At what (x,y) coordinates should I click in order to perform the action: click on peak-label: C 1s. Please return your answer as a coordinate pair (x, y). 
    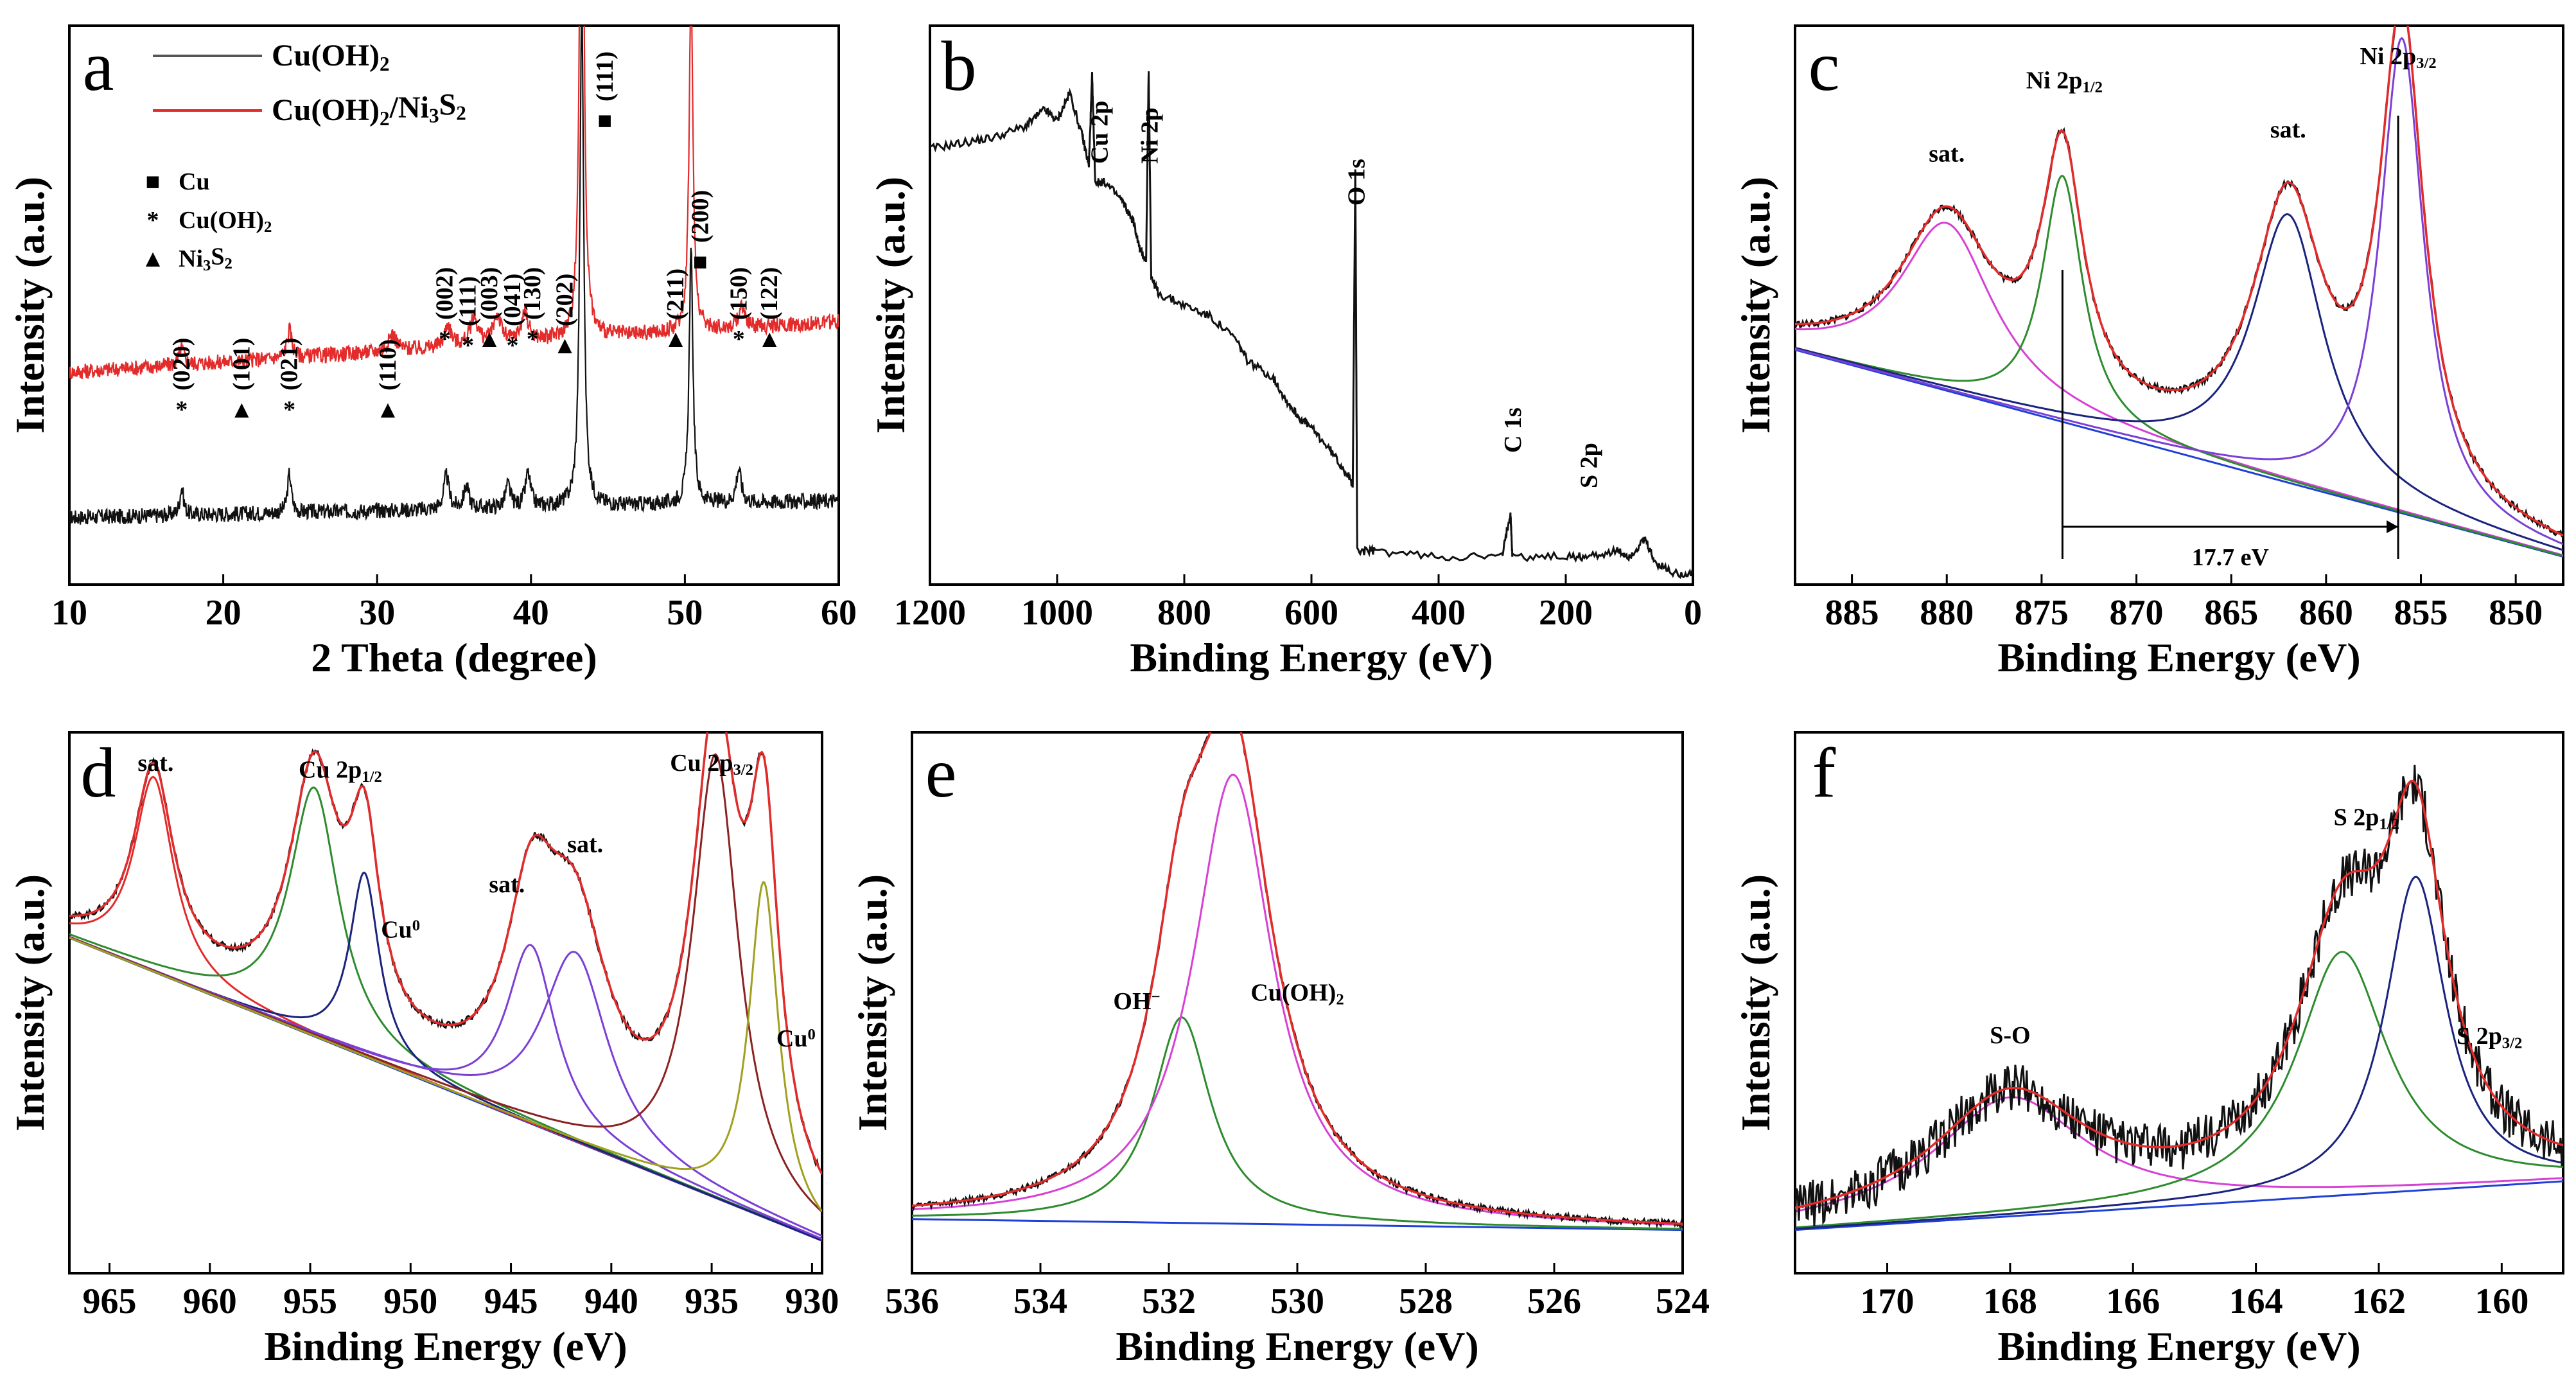
    Looking at the image, I should click on (1514, 430).